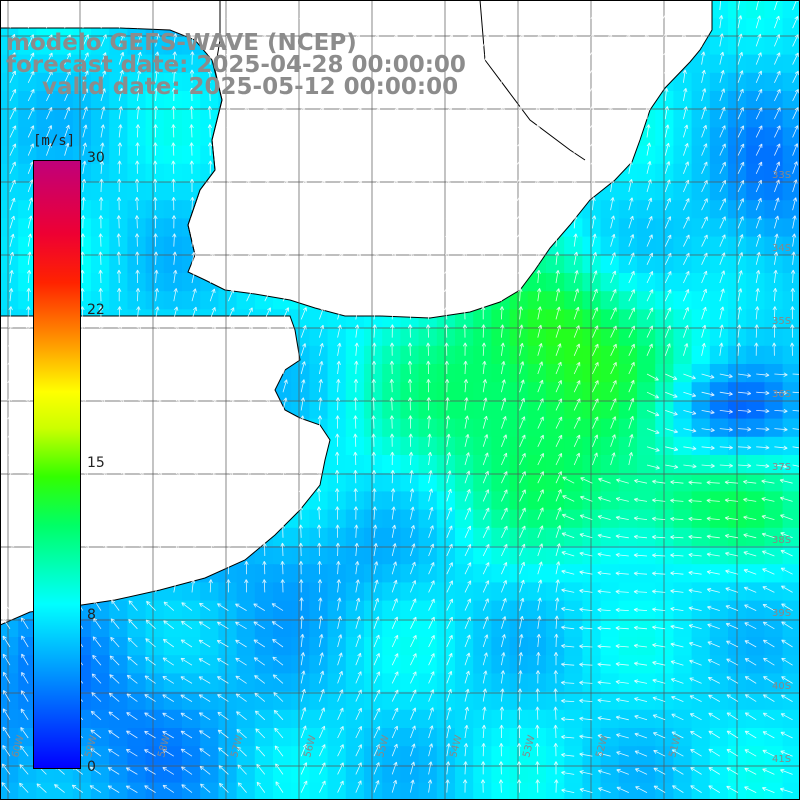  I want to click on lat-label: 33S, so click(781, 175).